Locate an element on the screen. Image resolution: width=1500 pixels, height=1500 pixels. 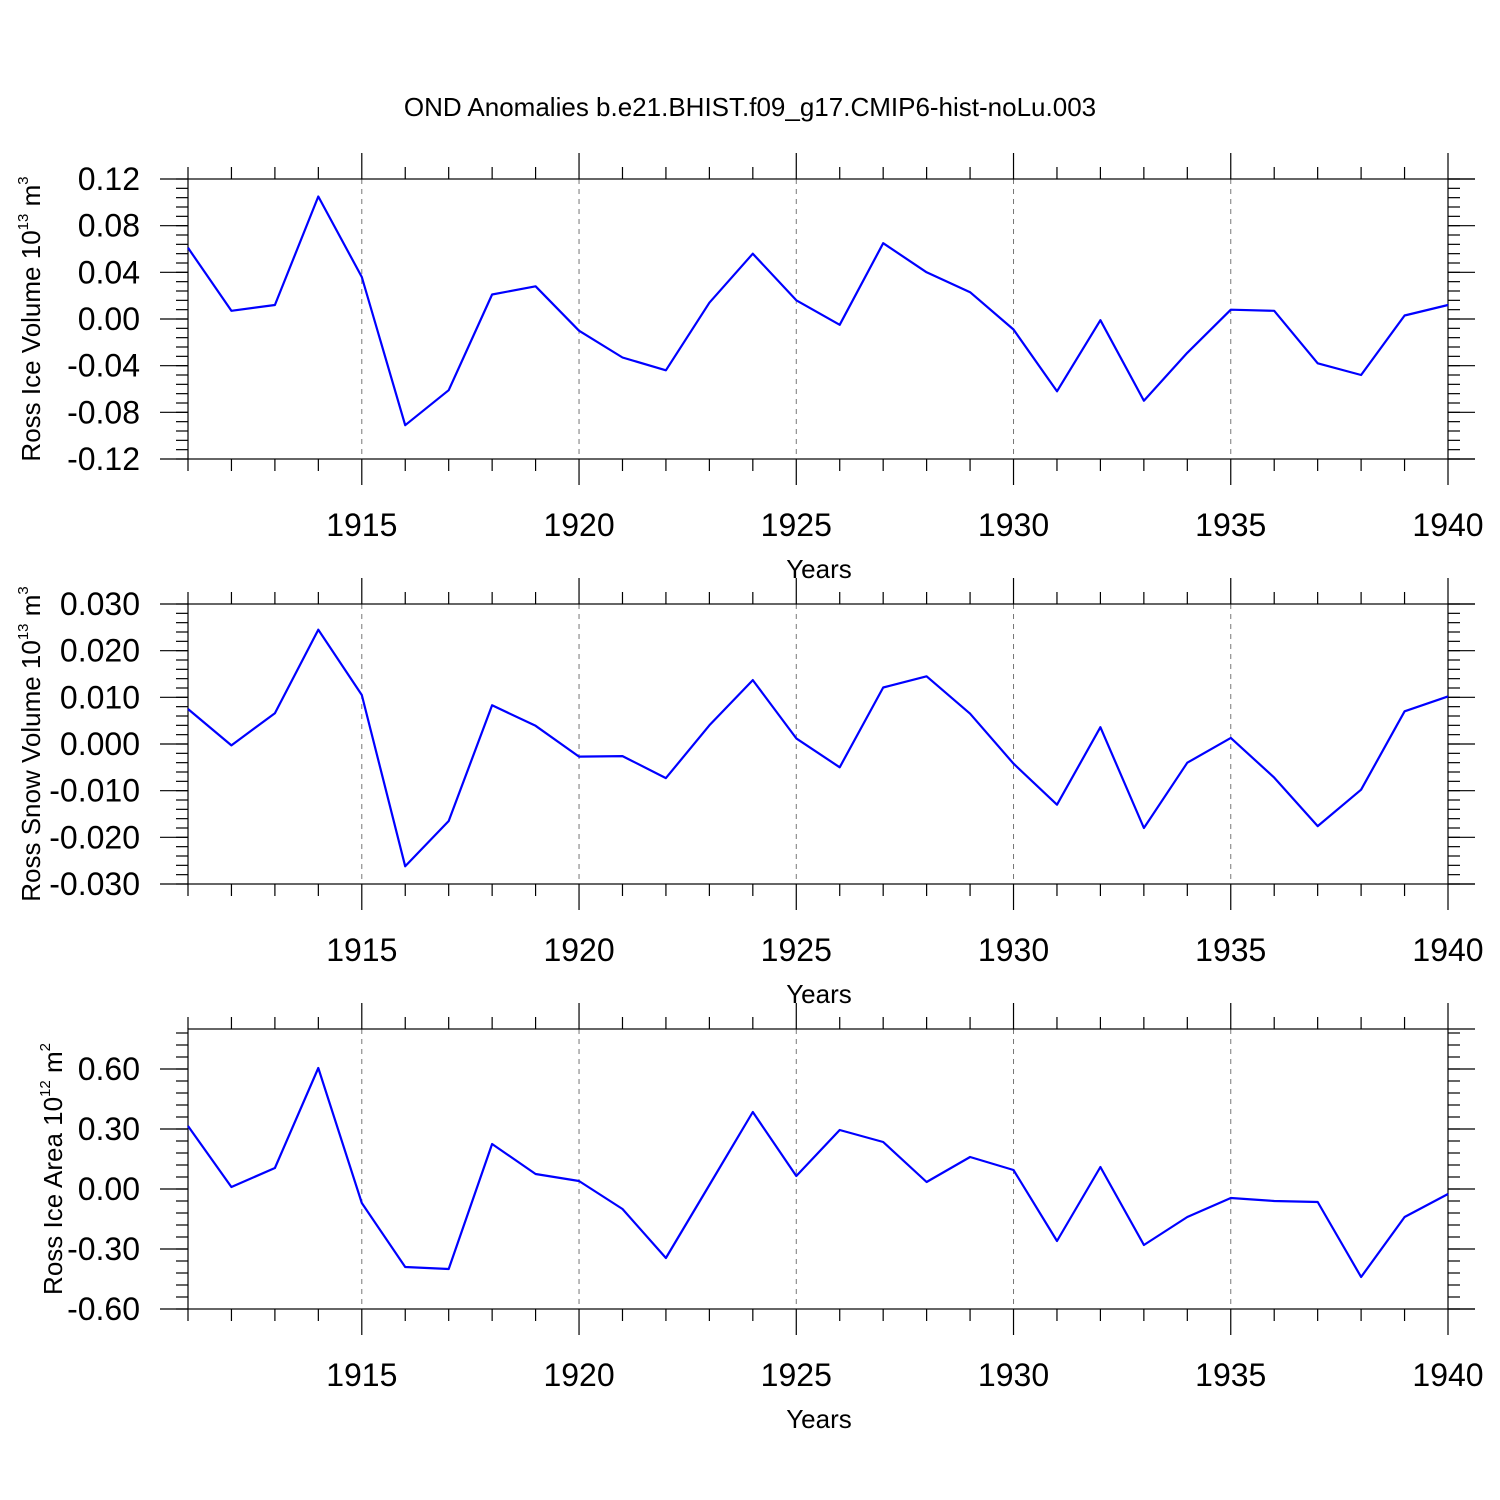
y-axis-label: Ross Snow Volume 1013 m3 is located at coordinates (30, 744).